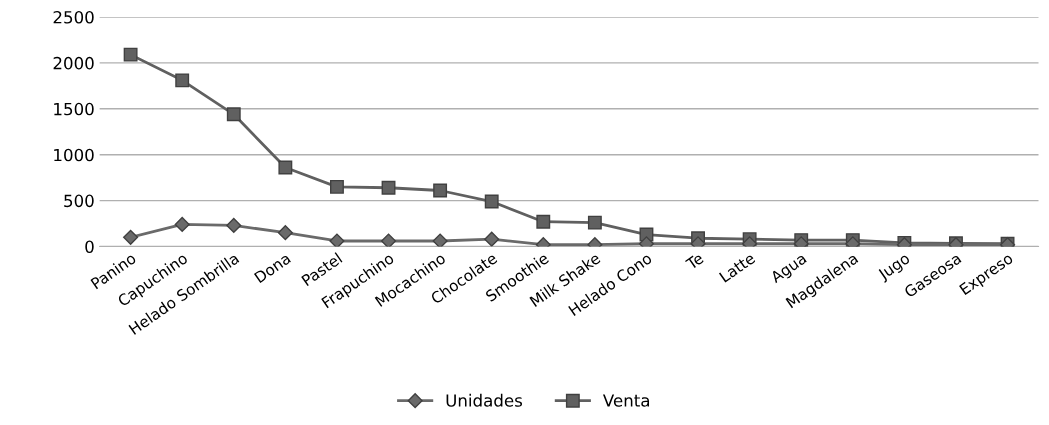 This screenshot has height=425, width=1049. Describe the element at coordinates (74, 109) in the screenshot. I see `y-tick-label: 1500` at that location.